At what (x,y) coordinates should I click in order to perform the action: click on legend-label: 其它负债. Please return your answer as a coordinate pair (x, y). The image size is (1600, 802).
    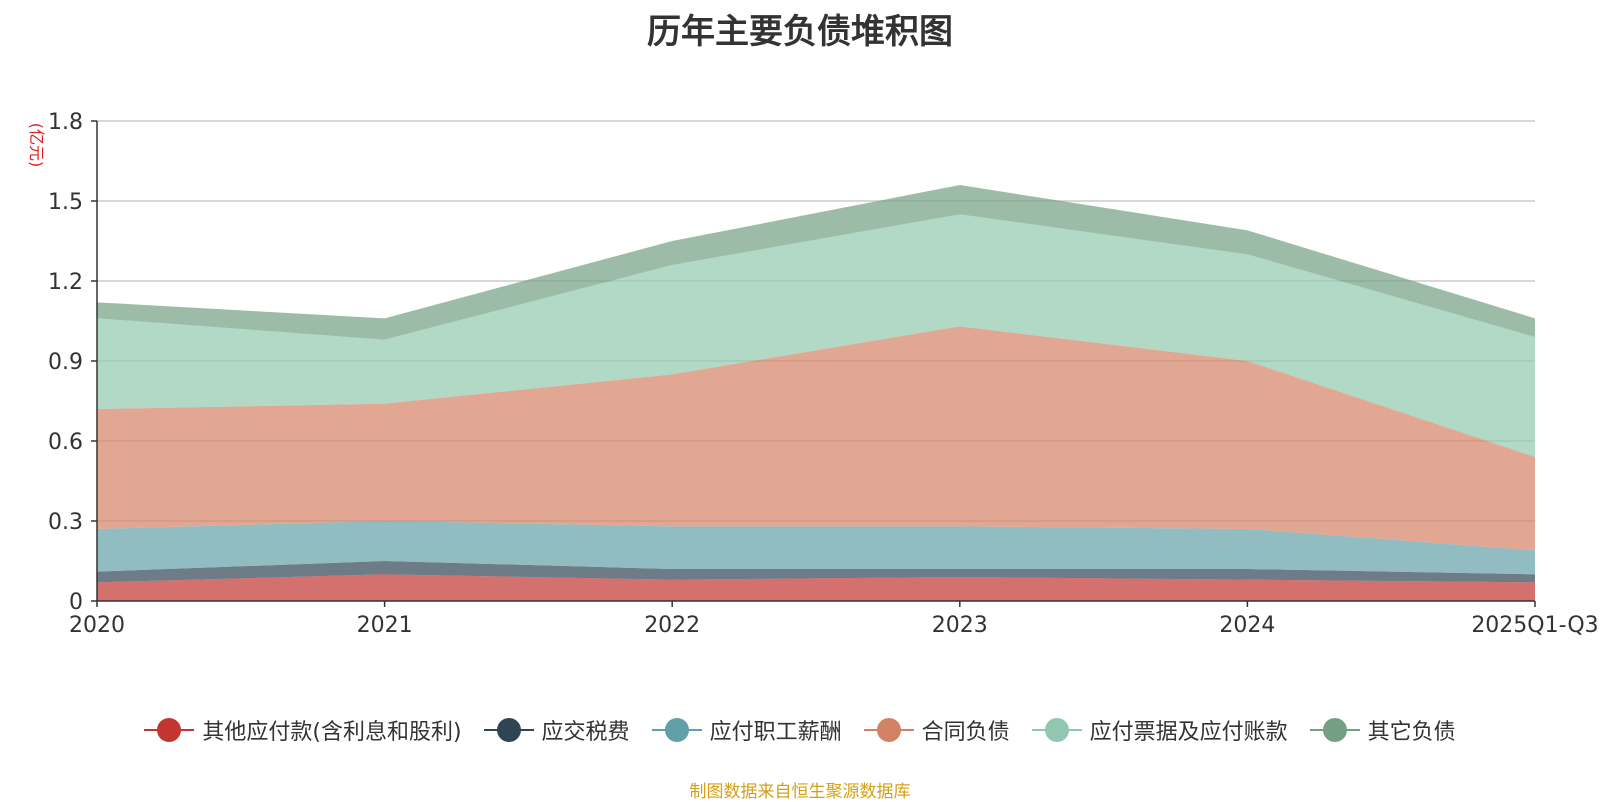
    Looking at the image, I should click on (1411, 732).